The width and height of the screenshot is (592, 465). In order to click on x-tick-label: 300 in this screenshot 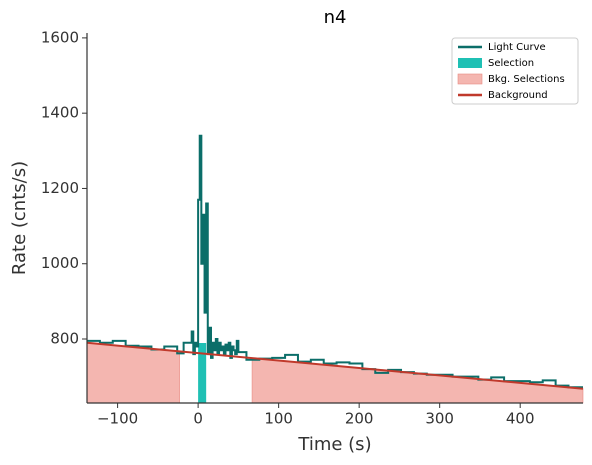, I will do `click(439, 419)`.